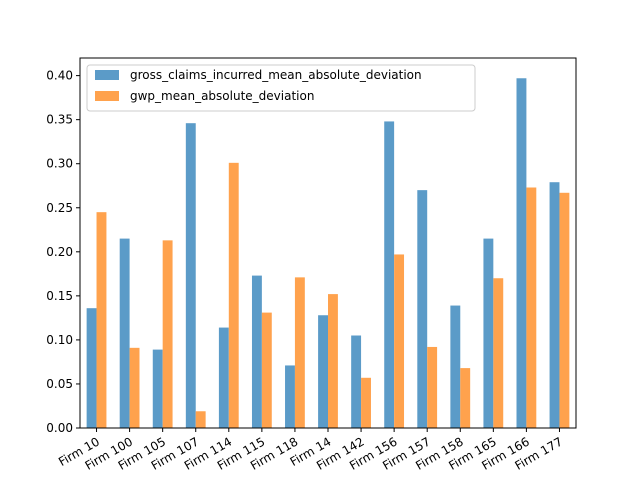 This screenshot has height=484, width=640. I want to click on legend-box, so click(281, 88).